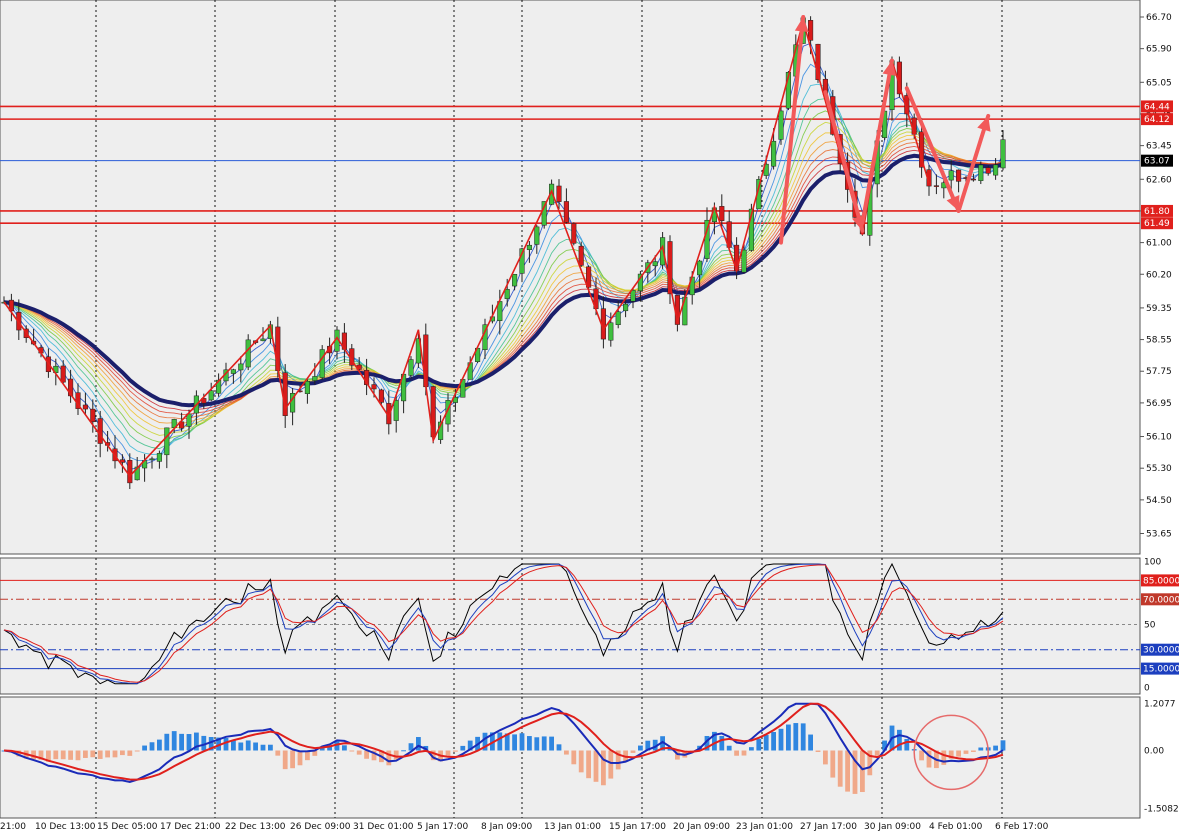 Image resolution: width=1181 pixels, height=836 pixels. Describe the element at coordinates (507, 827) in the screenshot. I see `x-tick-label: 8 Jan 09:00` at that location.